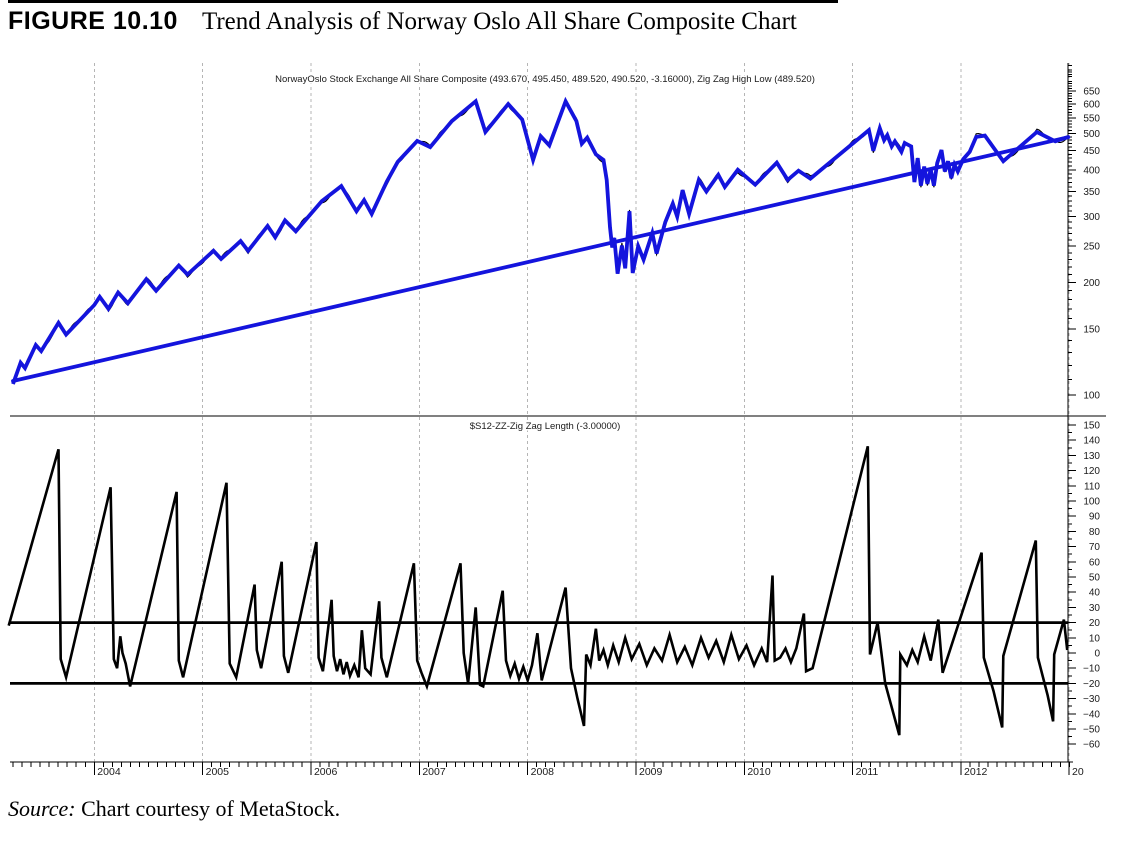 Image resolution: width=1133 pixels, height=864 pixels. I want to click on svg-text: −20, so click(1091, 684).